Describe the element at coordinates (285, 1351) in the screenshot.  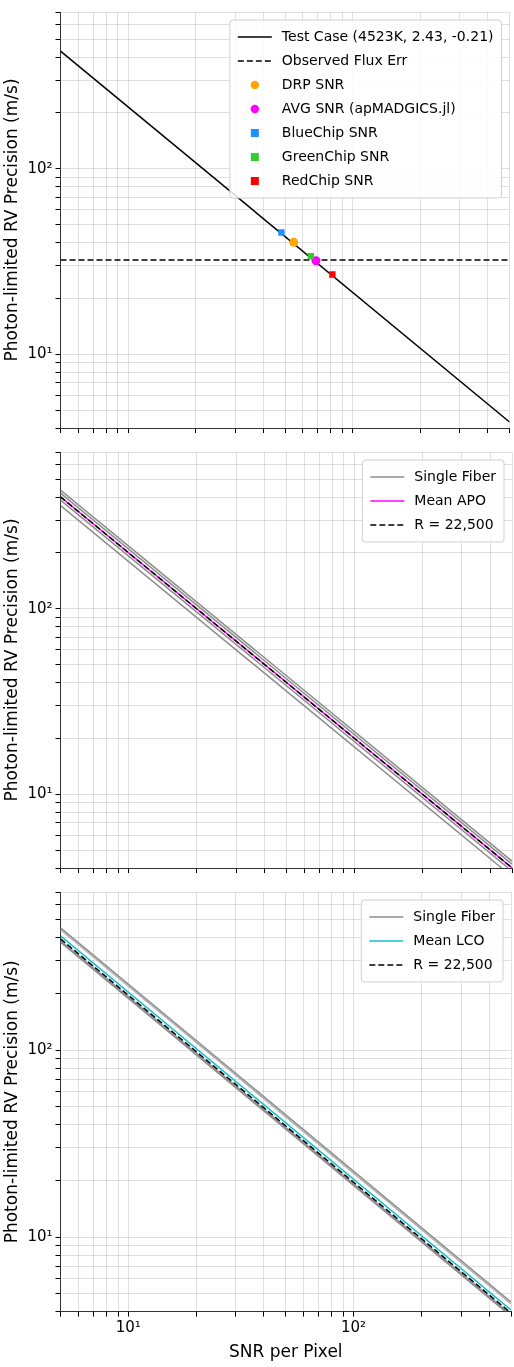
I see `x-axis-title: SNR per Pixel` at that location.